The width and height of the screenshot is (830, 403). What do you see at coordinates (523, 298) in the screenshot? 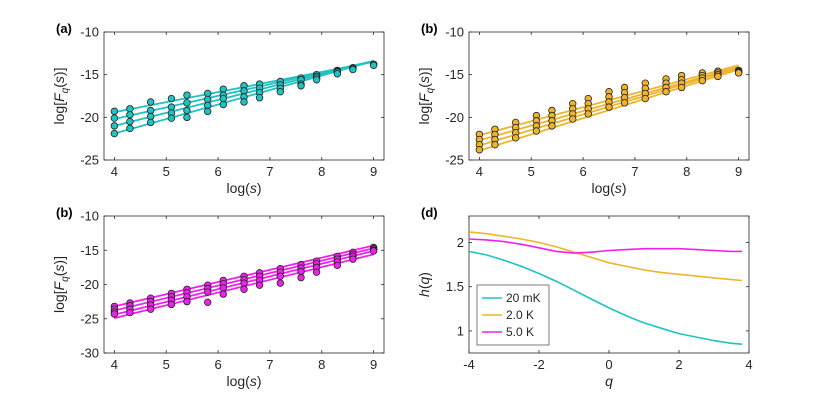
I see `legend-entry: 20 mK` at bounding box center [523, 298].